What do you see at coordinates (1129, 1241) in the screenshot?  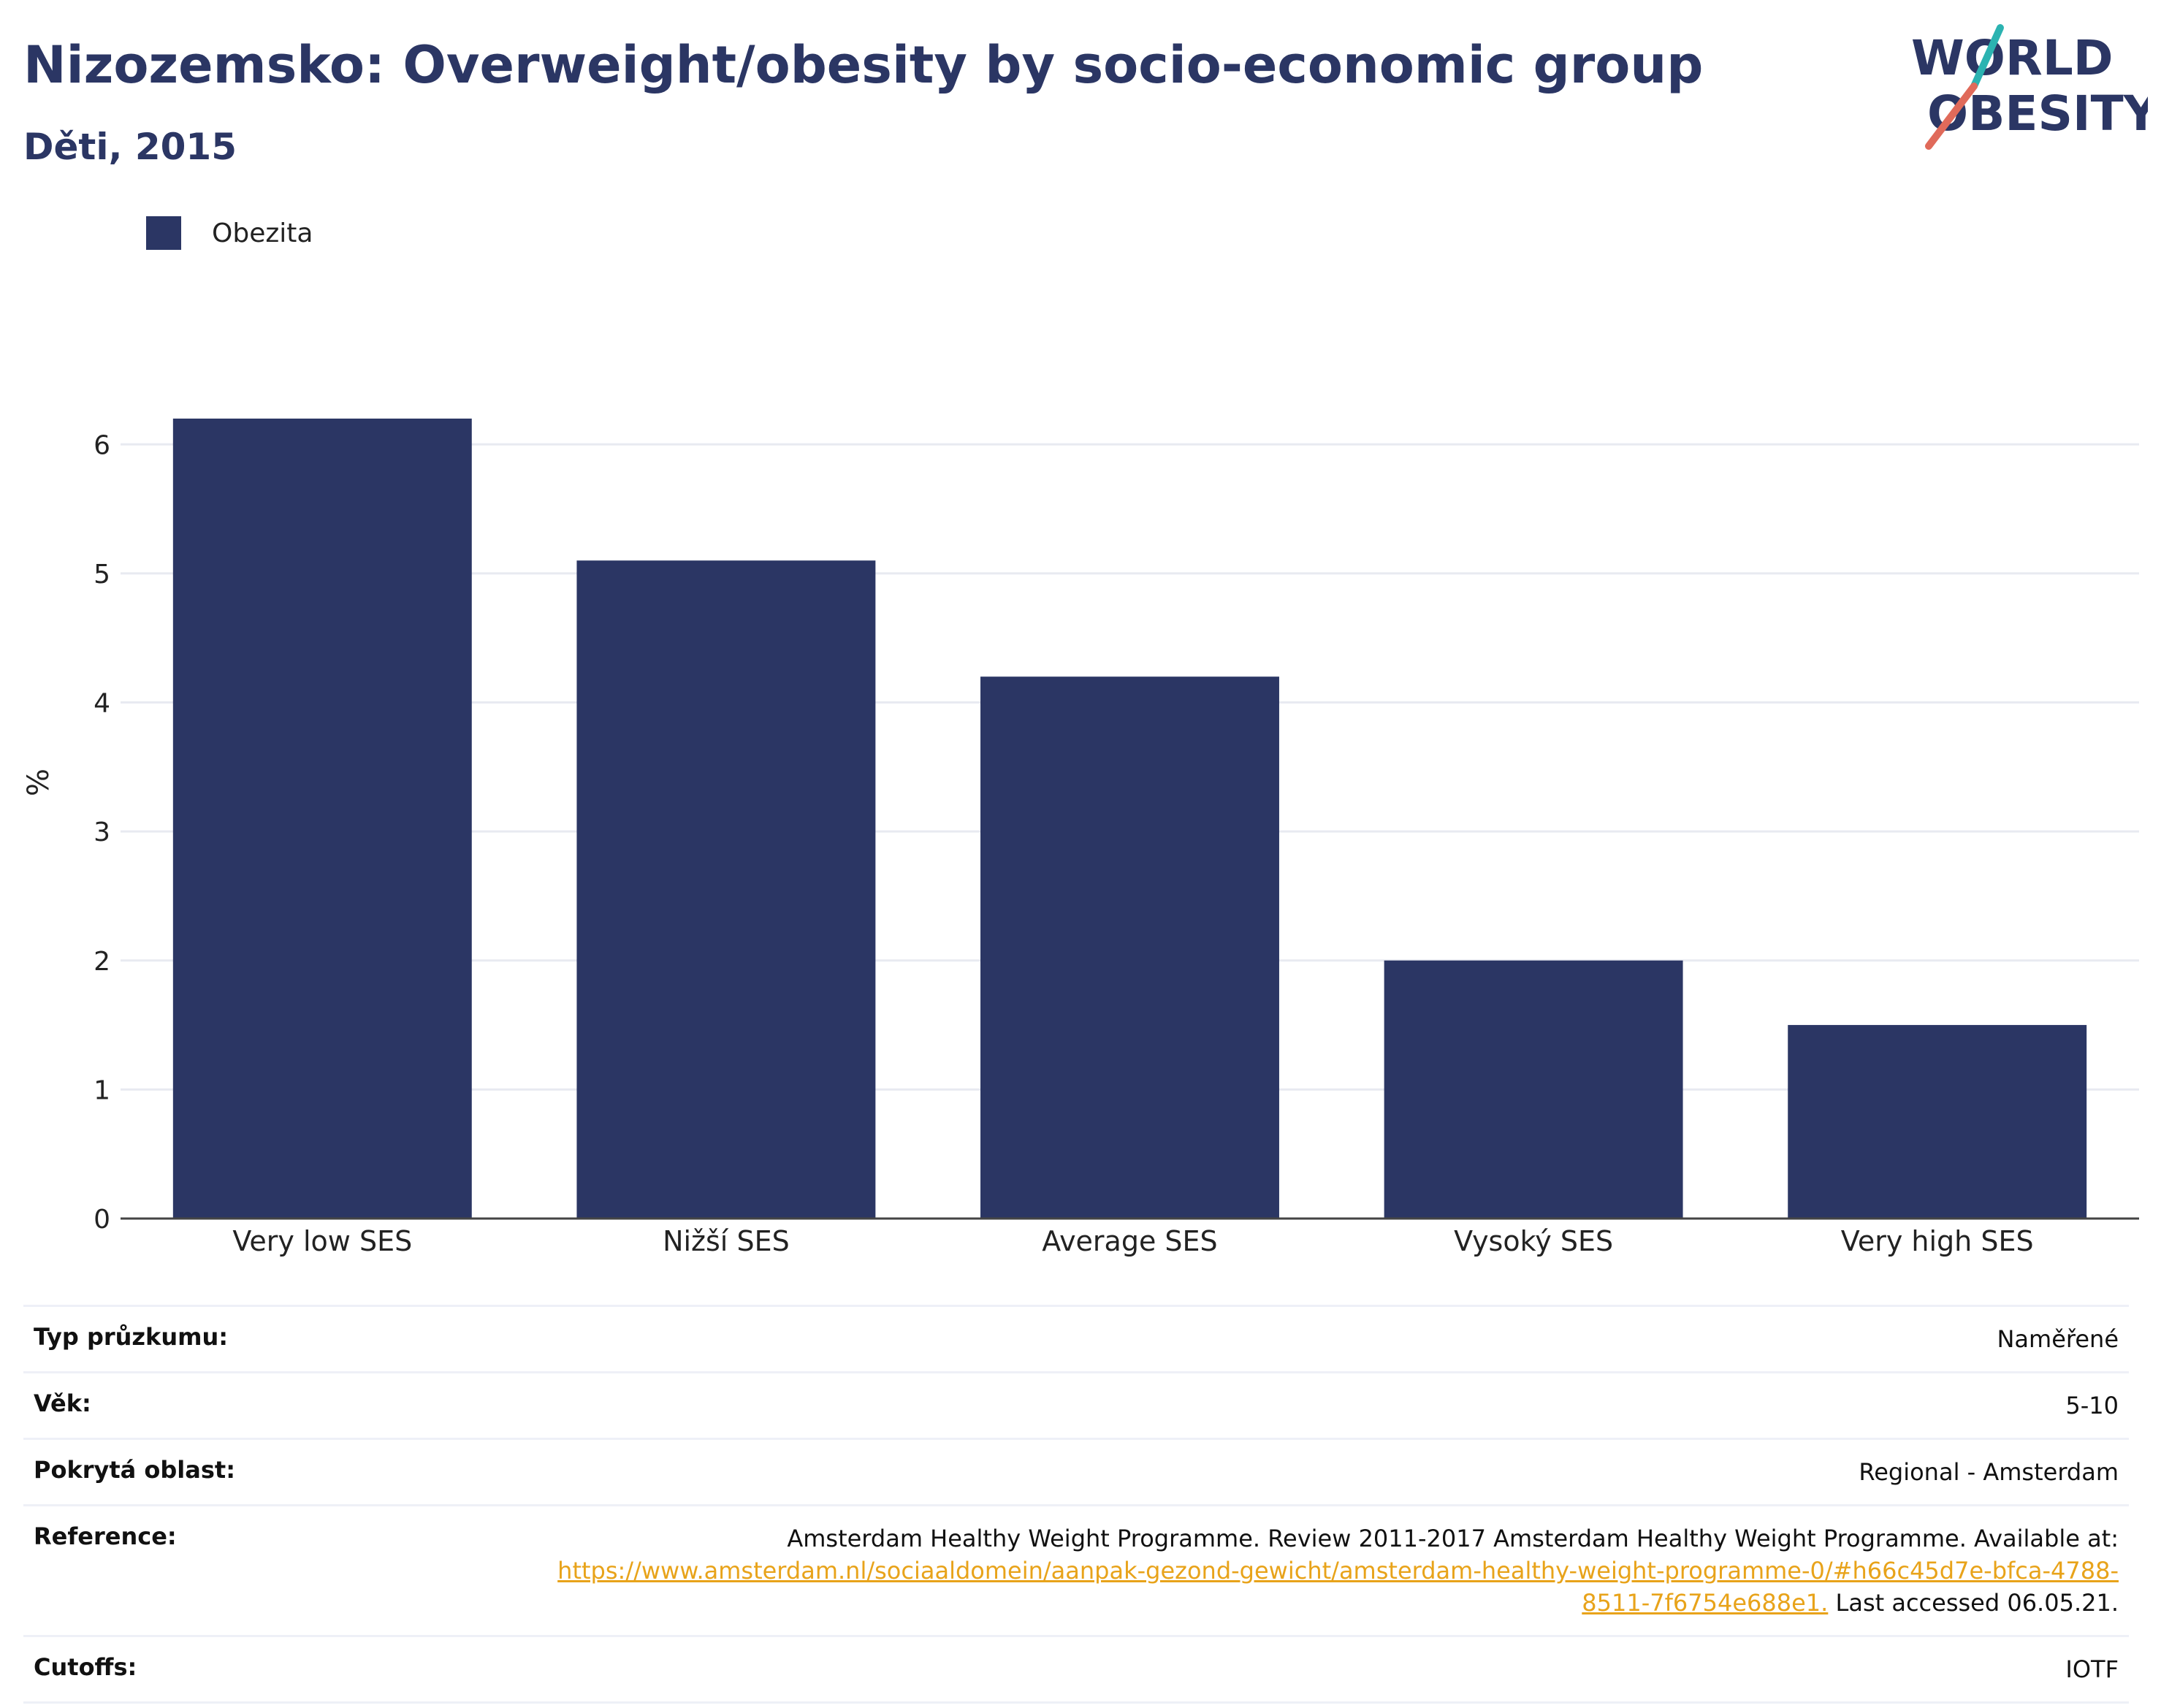 I see `x-tick-label: Average SES` at bounding box center [1129, 1241].